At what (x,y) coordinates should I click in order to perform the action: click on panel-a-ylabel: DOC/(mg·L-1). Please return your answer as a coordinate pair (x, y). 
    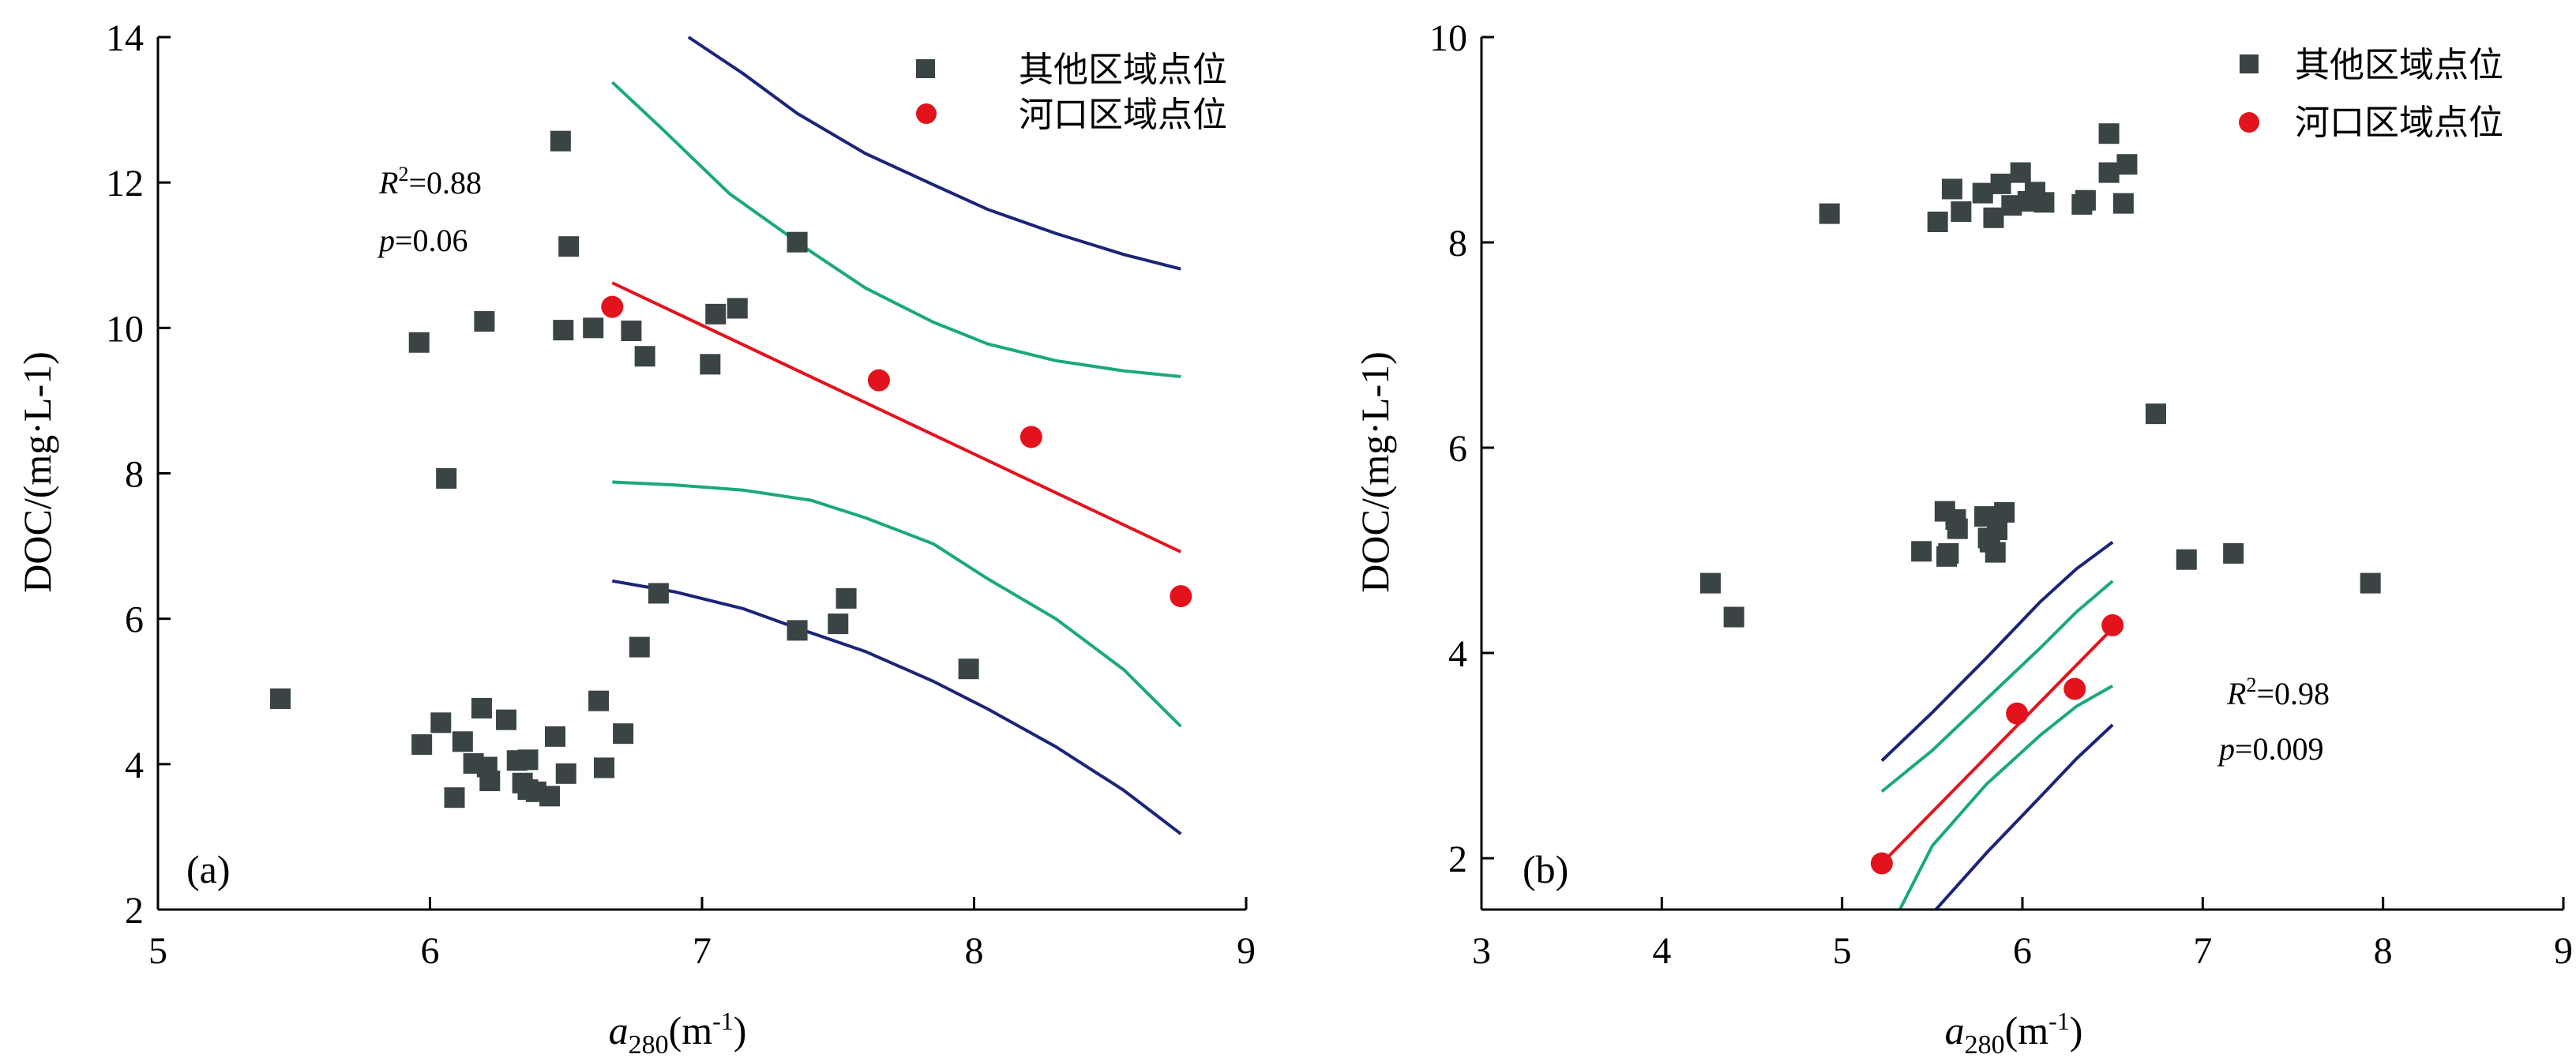
    Looking at the image, I should click on (37, 472).